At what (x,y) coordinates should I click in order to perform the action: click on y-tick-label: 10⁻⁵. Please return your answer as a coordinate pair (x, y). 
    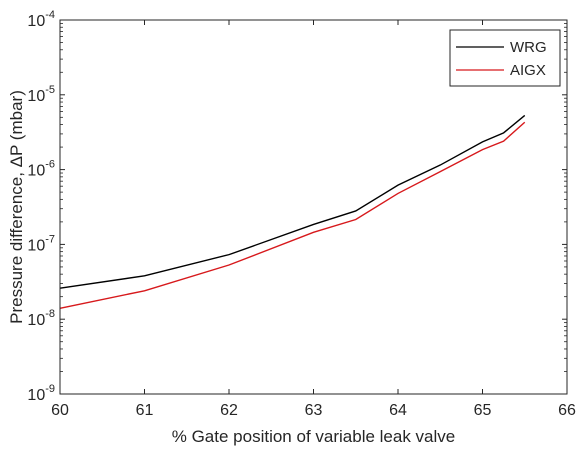
    Looking at the image, I should click on (41, 94).